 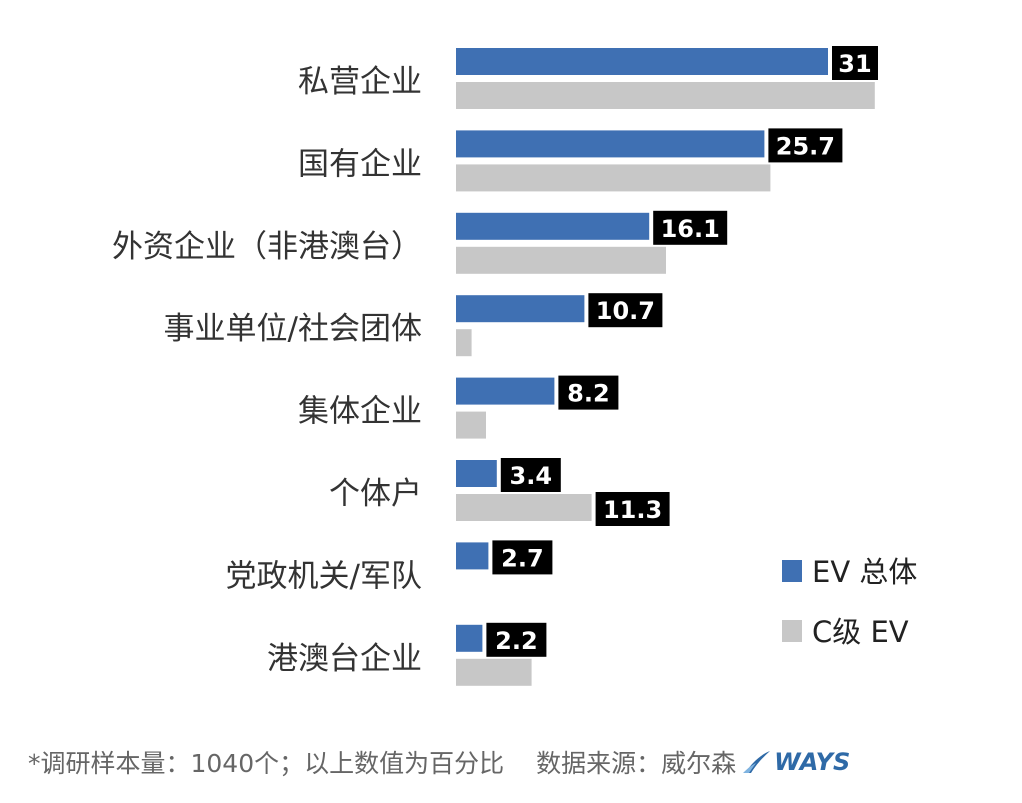 I want to click on data-label: 2.7, so click(x=522, y=558).